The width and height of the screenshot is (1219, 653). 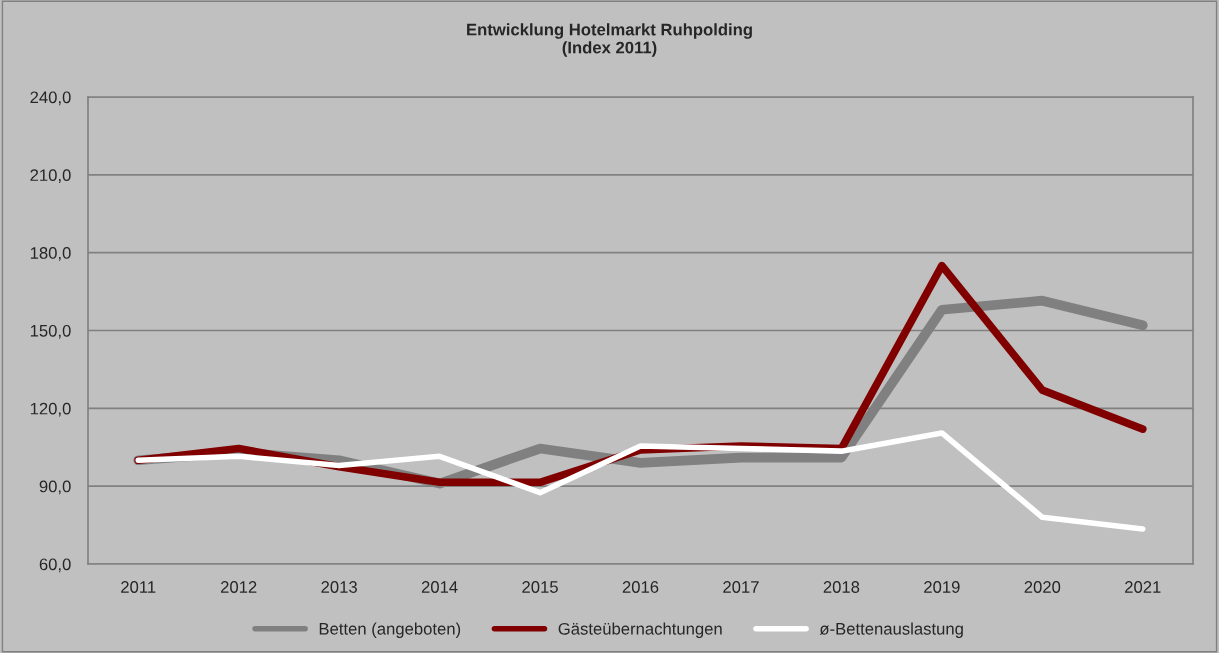 What do you see at coordinates (540, 587) in the screenshot?
I see `x-tick-label: 2015` at bounding box center [540, 587].